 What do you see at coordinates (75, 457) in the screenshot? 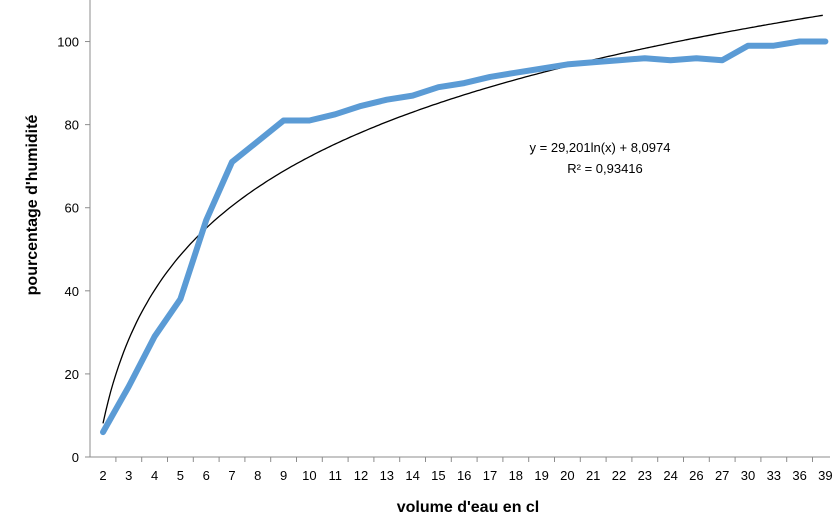
I see `y-tick-label: 0` at bounding box center [75, 457].